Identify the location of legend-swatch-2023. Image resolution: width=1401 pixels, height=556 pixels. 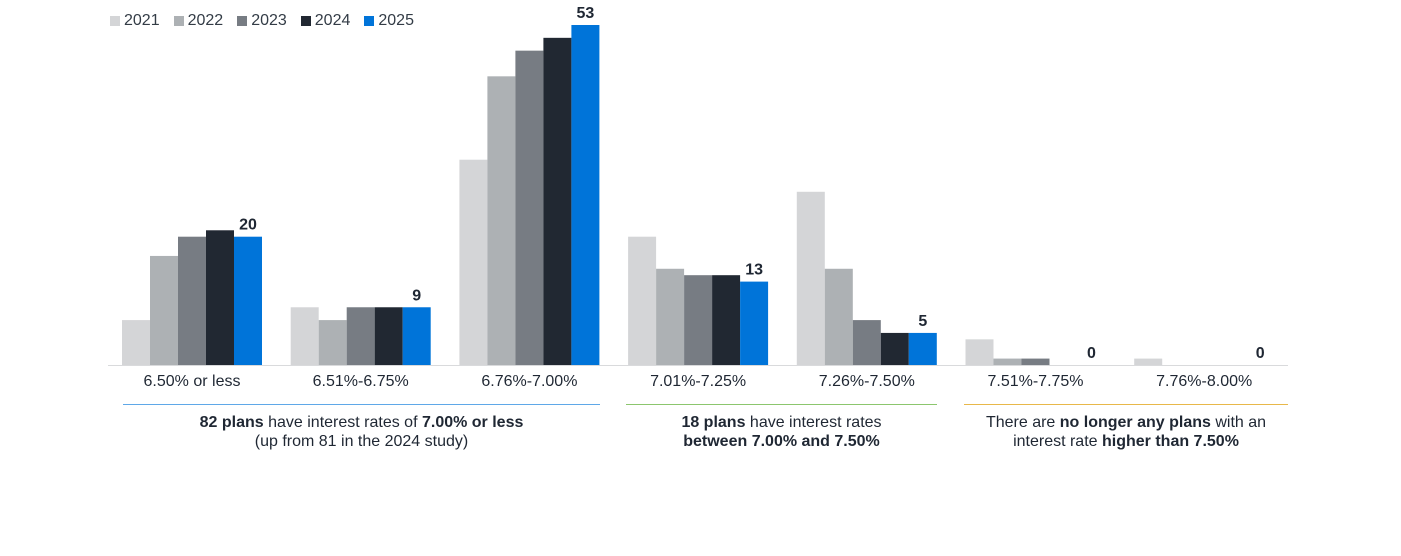
(242, 21).